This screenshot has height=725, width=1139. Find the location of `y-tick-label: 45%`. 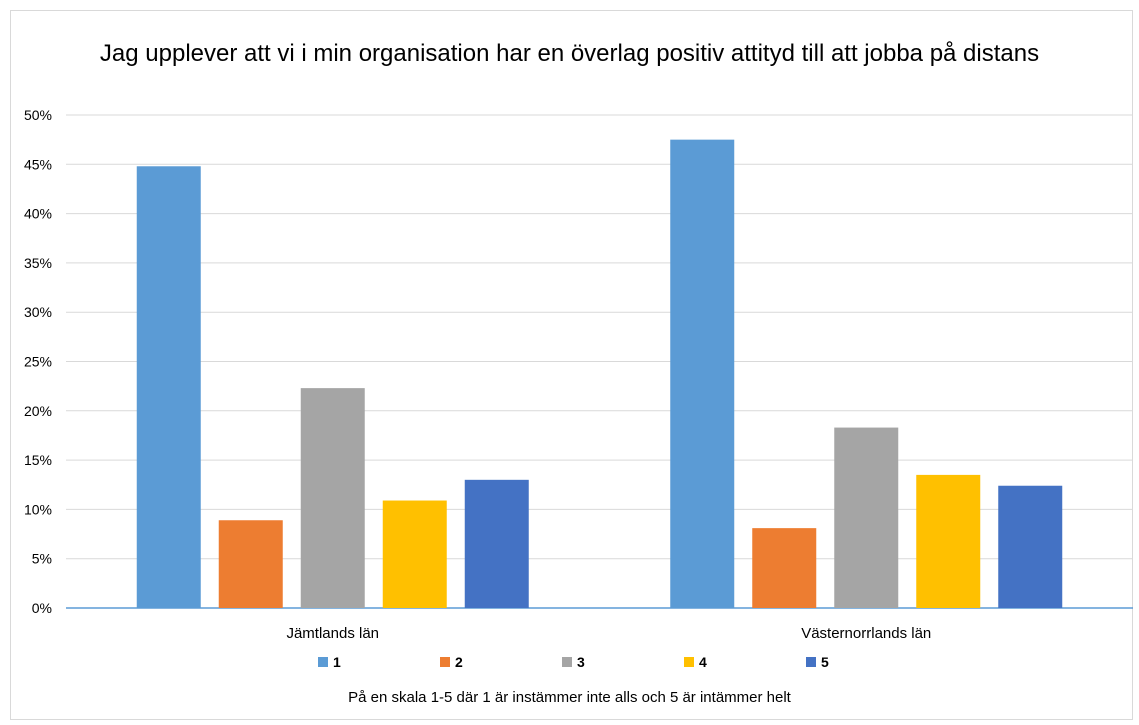

y-tick-label: 45% is located at coordinates (38, 164).